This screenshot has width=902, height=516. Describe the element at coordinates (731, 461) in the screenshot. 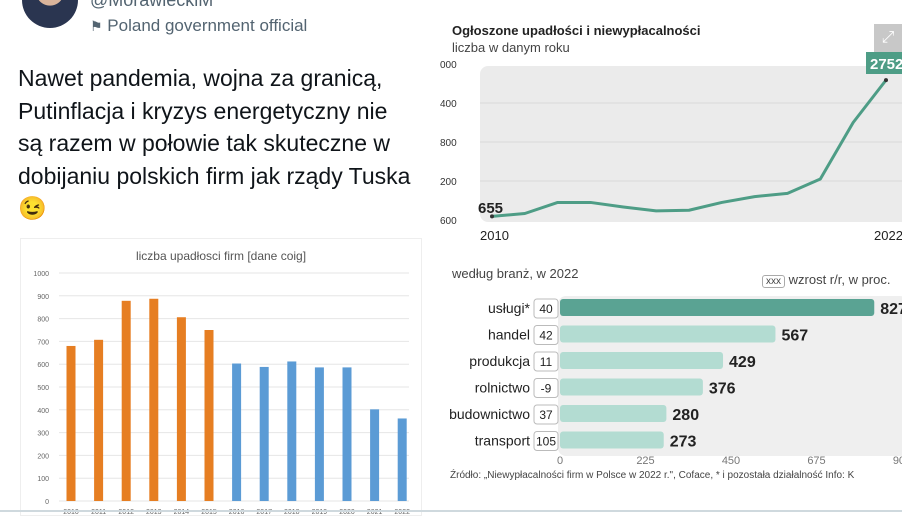

I see `x-tick-label: 450` at that location.